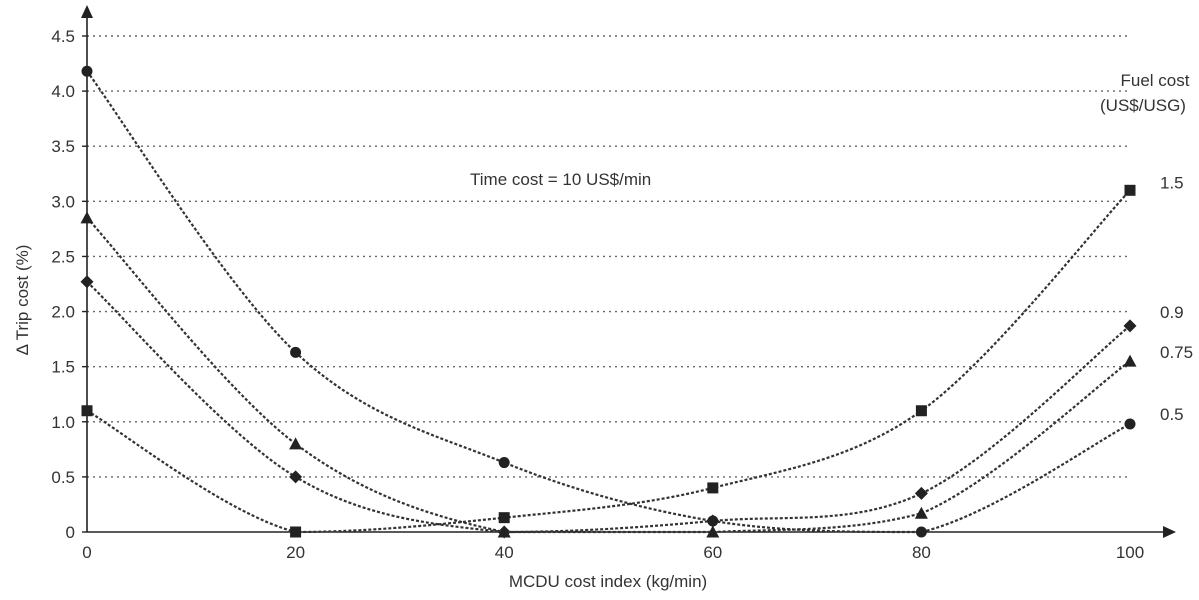  What do you see at coordinates (295, 552) in the screenshot?
I see `x-tick-label: 20` at bounding box center [295, 552].